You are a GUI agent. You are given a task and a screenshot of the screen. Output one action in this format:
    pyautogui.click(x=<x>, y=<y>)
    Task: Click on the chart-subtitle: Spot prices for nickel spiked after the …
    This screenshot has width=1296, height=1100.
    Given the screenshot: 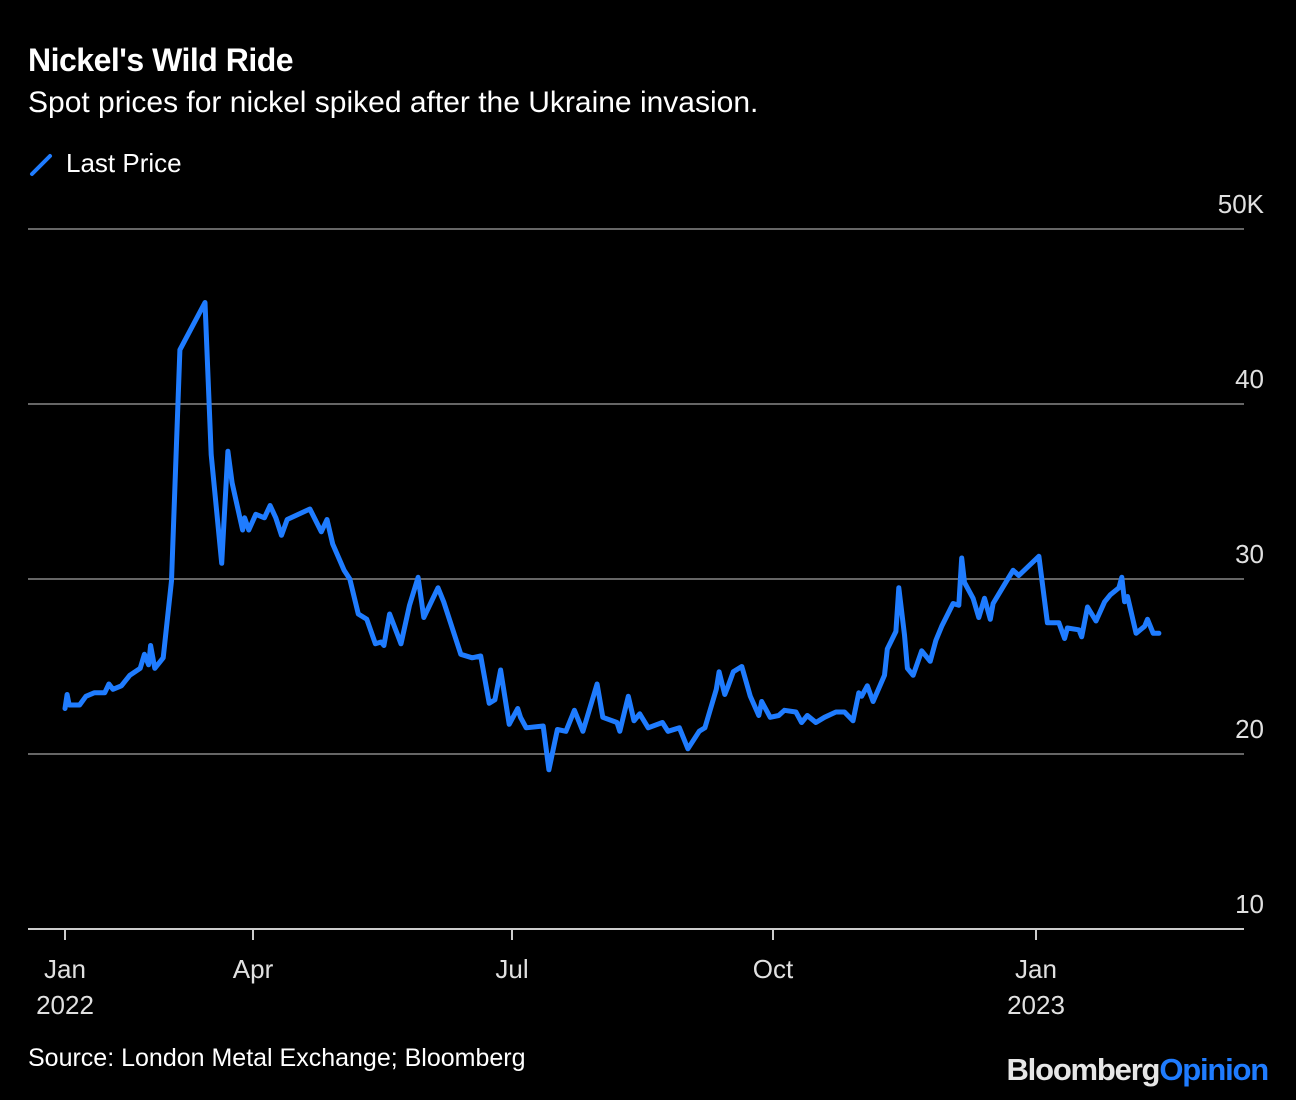 What is the action you would take?
    pyautogui.click(x=393, y=102)
    